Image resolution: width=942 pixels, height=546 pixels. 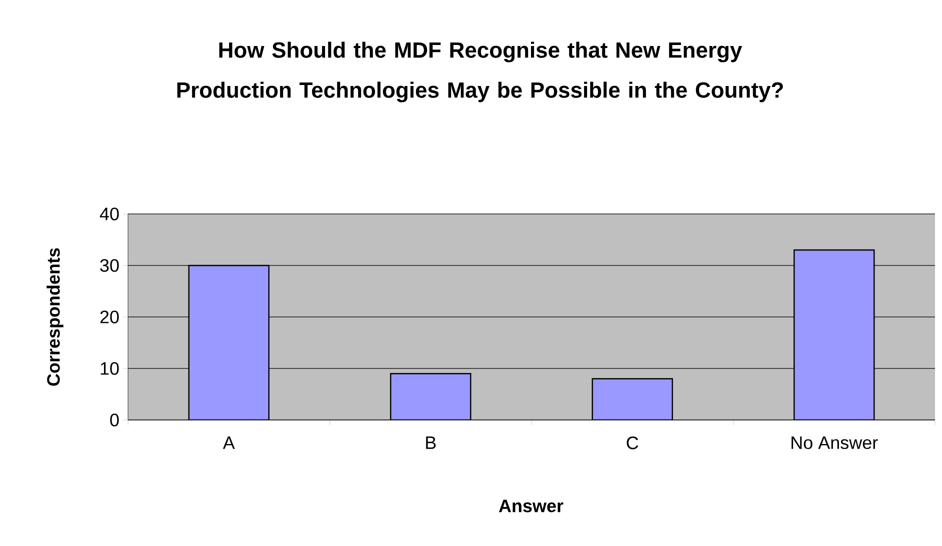 What do you see at coordinates (480, 72) in the screenshot?
I see `chart-title: How Should the MDF Recognise that New Energy Production Technologies May be Possible in the County?` at bounding box center [480, 72].